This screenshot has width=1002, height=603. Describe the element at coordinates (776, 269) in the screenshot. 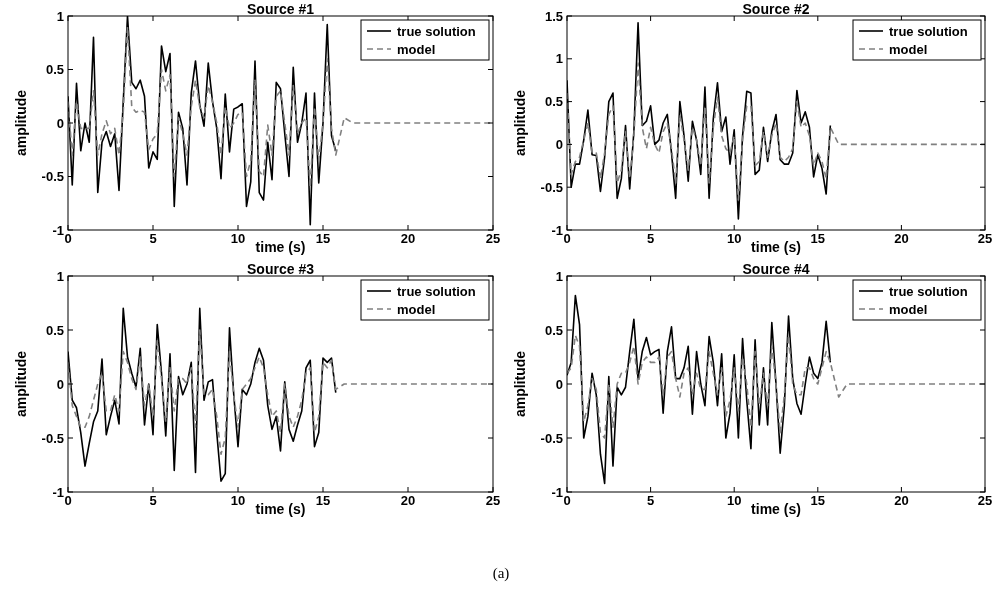

I see `chart-title: Source #4` at that location.